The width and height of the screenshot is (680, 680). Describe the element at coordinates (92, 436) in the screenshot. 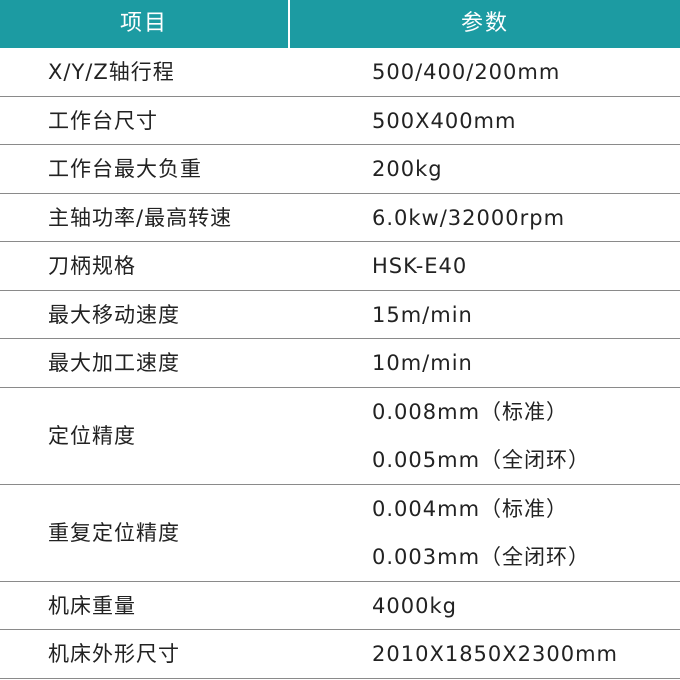

I see `item-label: 定位精度` at that location.